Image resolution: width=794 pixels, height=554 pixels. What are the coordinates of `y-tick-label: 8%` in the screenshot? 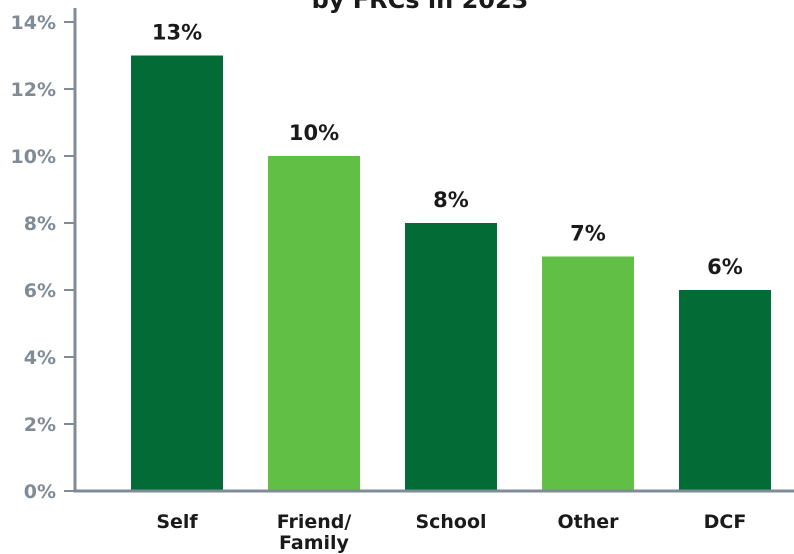 It's located at (40, 224).